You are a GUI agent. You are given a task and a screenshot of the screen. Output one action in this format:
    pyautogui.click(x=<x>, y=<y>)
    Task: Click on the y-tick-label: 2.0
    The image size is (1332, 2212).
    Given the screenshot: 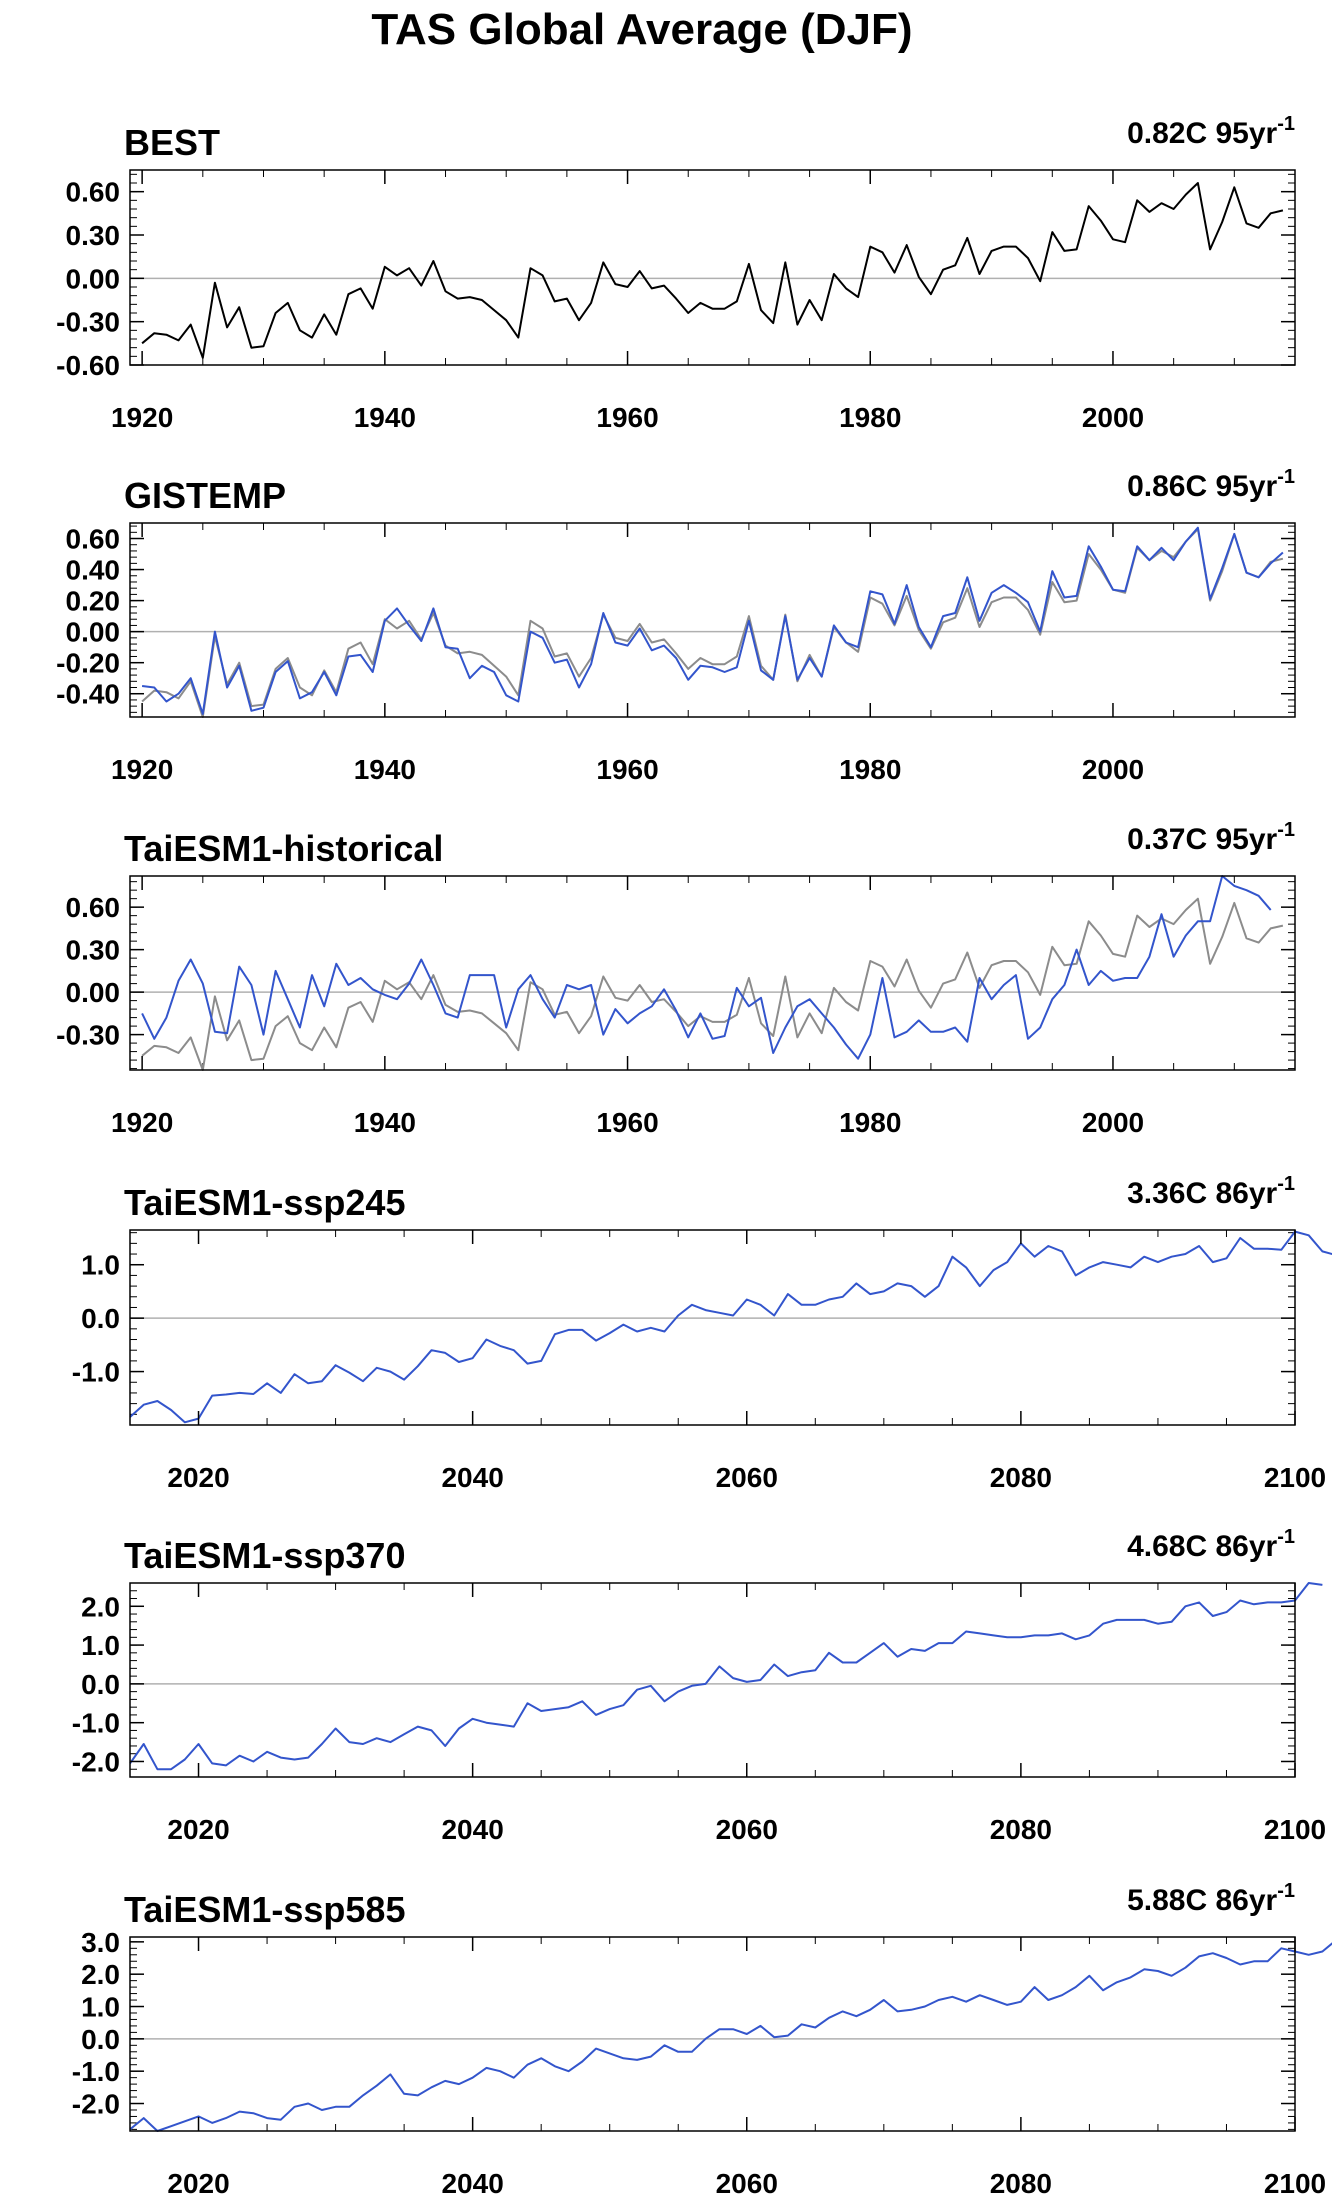 What is the action you would take?
    pyautogui.click(x=100, y=1606)
    